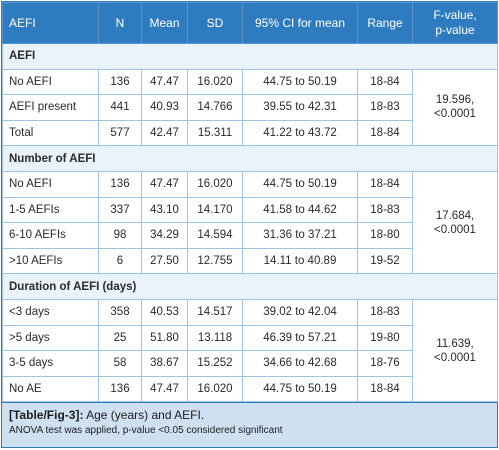  I want to click on group-cell: Total, so click(50, 133).